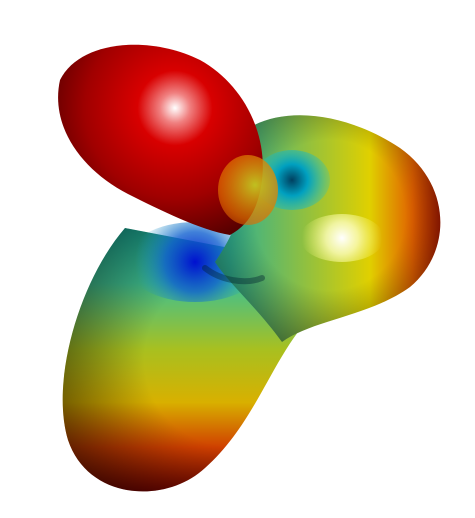 The image size is (475, 518). I want to click on neck-shading, so click(248, 190).